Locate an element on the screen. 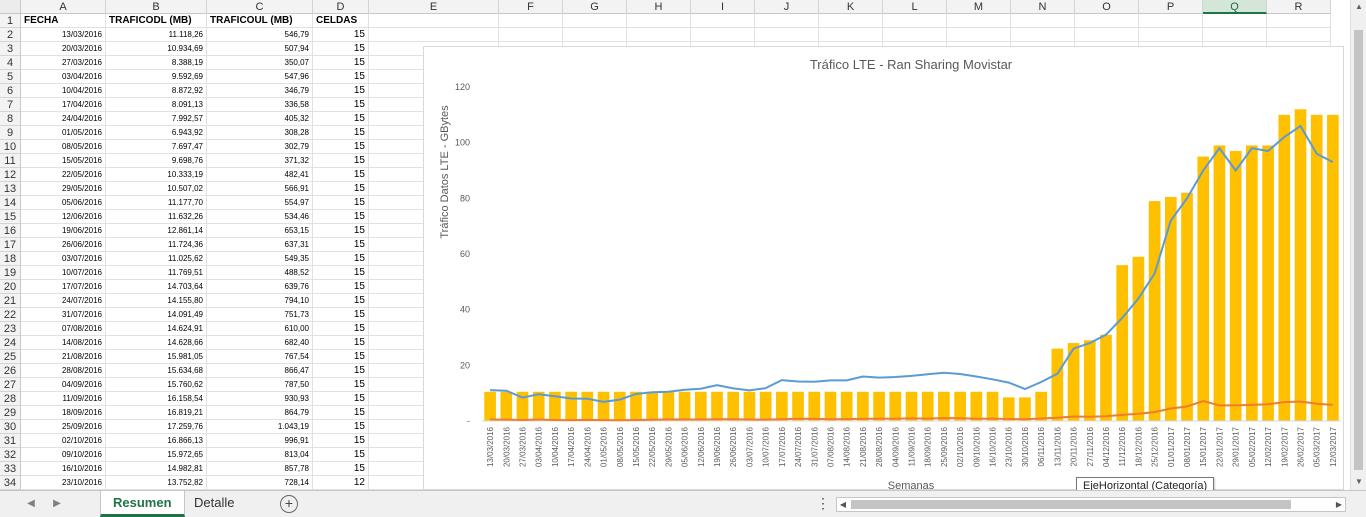 This screenshot has width=1366, height=517. row-header: 30 is located at coordinates (10, 427).